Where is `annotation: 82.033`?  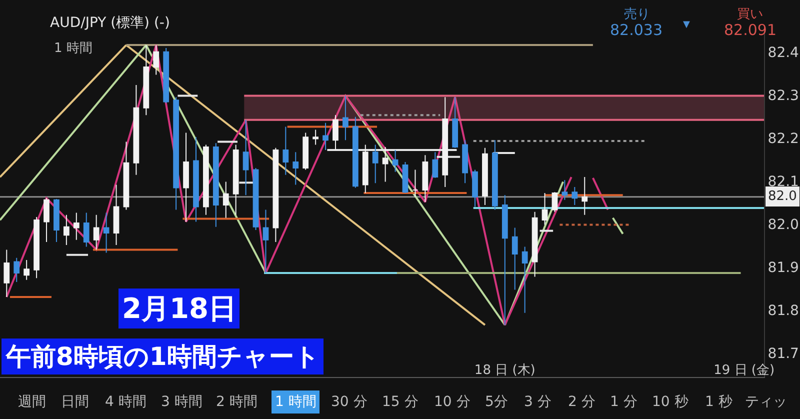 annotation: 82.033 is located at coordinates (636, 30).